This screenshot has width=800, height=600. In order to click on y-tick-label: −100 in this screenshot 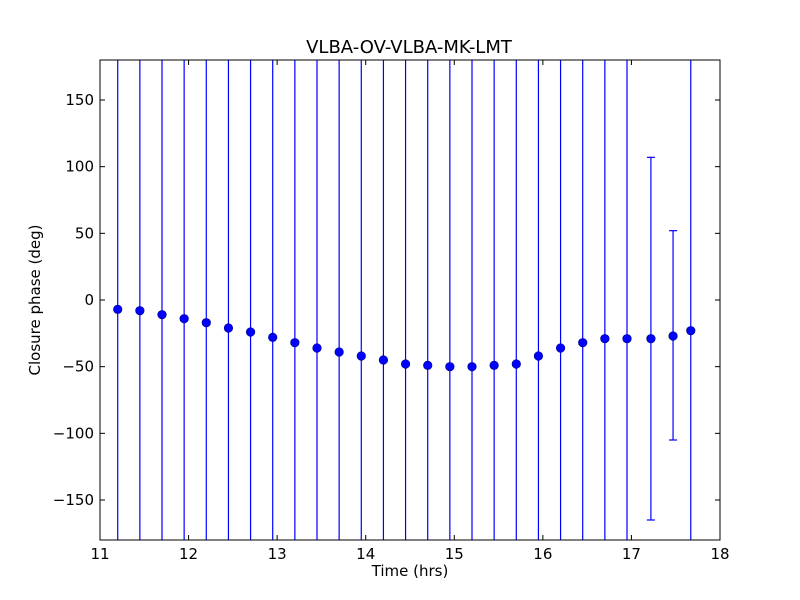, I will do `click(73, 433)`.